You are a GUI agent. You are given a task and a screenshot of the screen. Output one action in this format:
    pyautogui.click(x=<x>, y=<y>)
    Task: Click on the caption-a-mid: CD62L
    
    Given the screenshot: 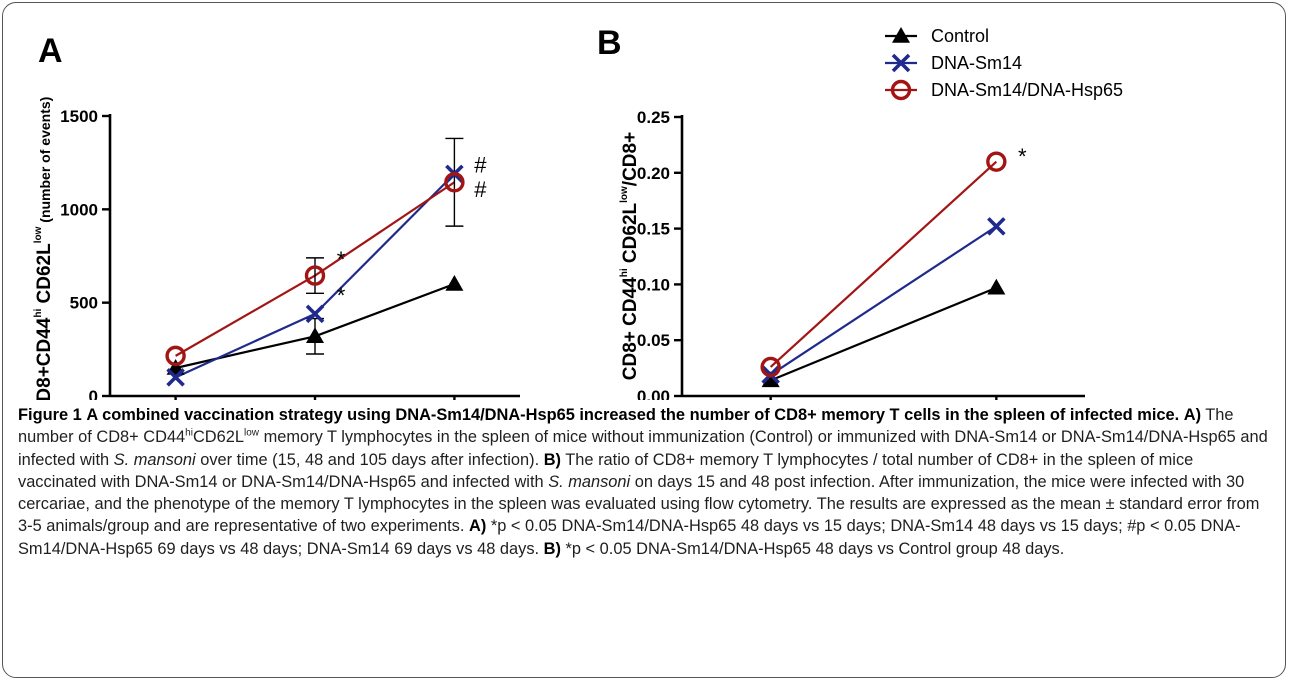 What is the action you would take?
    pyautogui.click(x=218, y=437)
    